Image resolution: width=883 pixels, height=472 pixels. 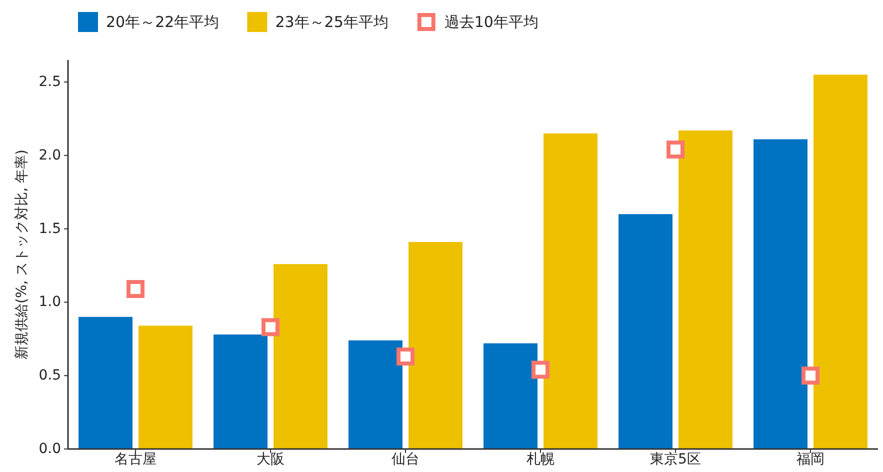 What do you see at coordinates (163, 22) in the screenshot?
I see `legend-label: 20年～22年平均` at bounding box center [163, 22].